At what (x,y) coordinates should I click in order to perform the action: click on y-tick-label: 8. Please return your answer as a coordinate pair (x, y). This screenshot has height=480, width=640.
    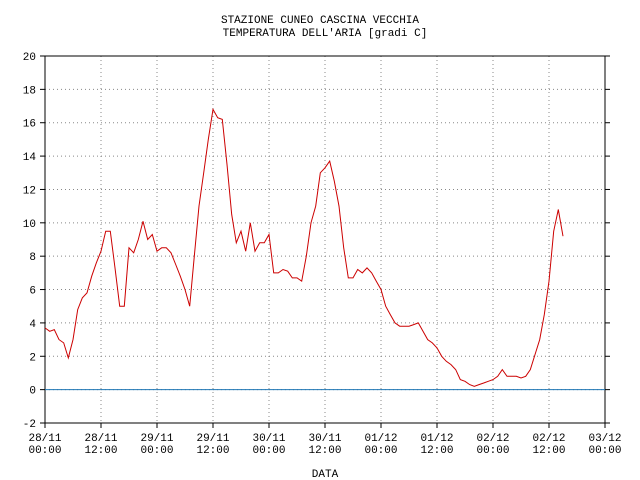
    Looking at the image, I should click on (32, 258).